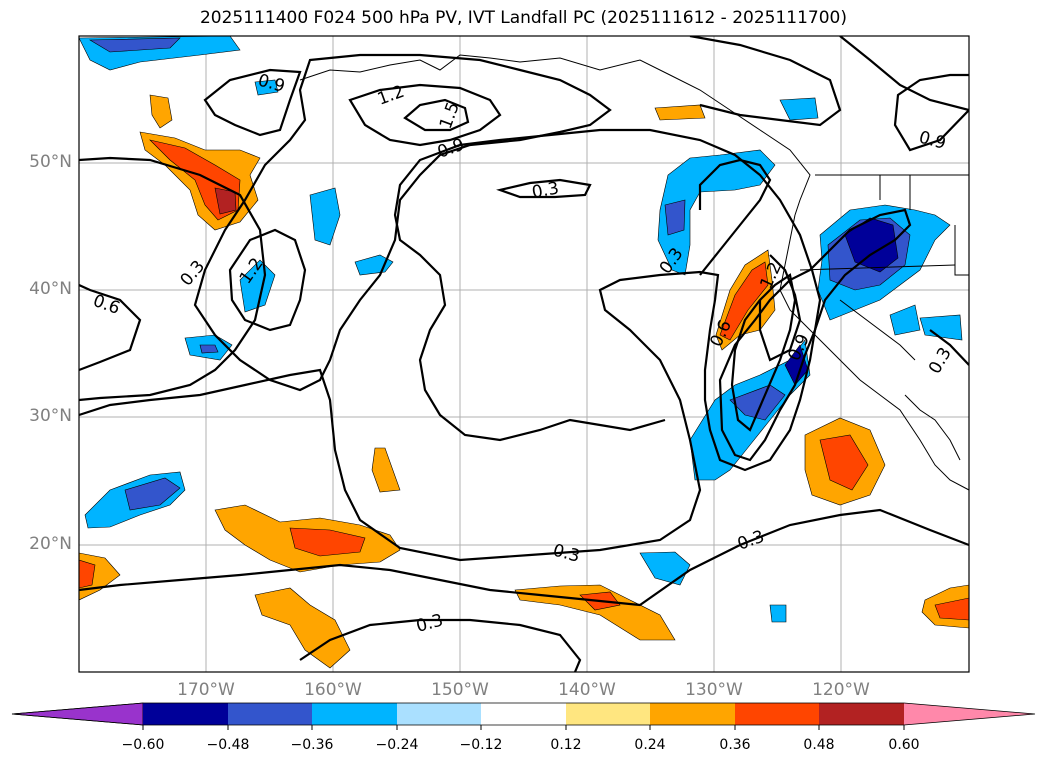 The height and width of the screenshot is (765, 1047). What do you see at coordinates (932, 427) in the screenshot?
I see `coastline-baja` at bounding box center [932, 427].